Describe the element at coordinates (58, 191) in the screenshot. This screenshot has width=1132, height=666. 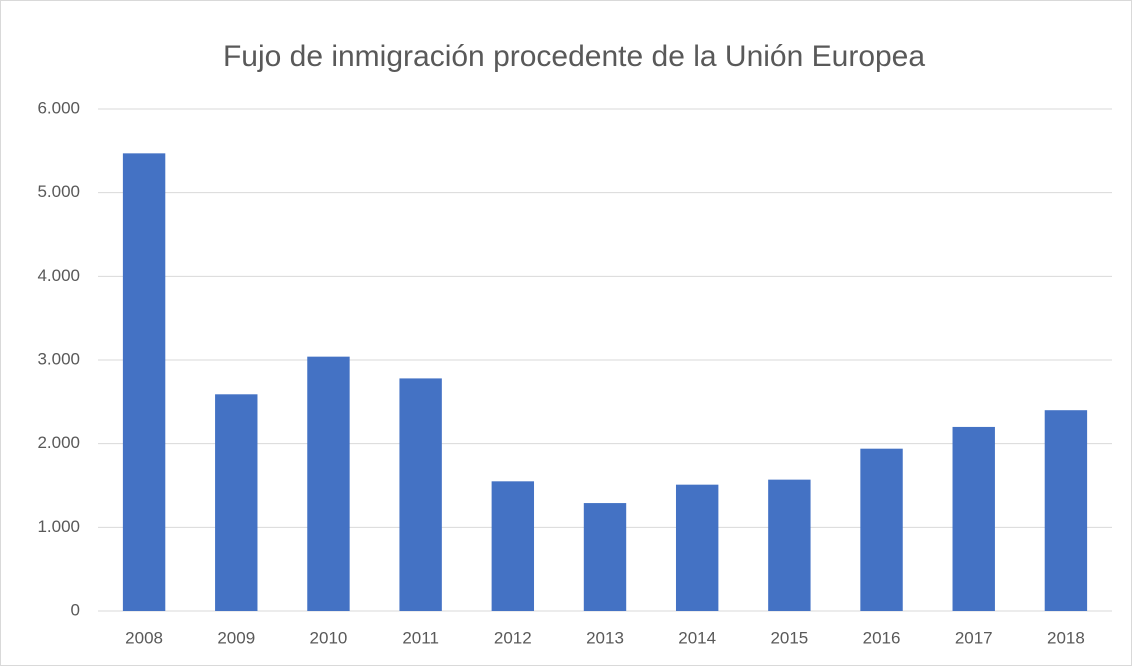
I see `y-tick-label: 5.000` at that location.